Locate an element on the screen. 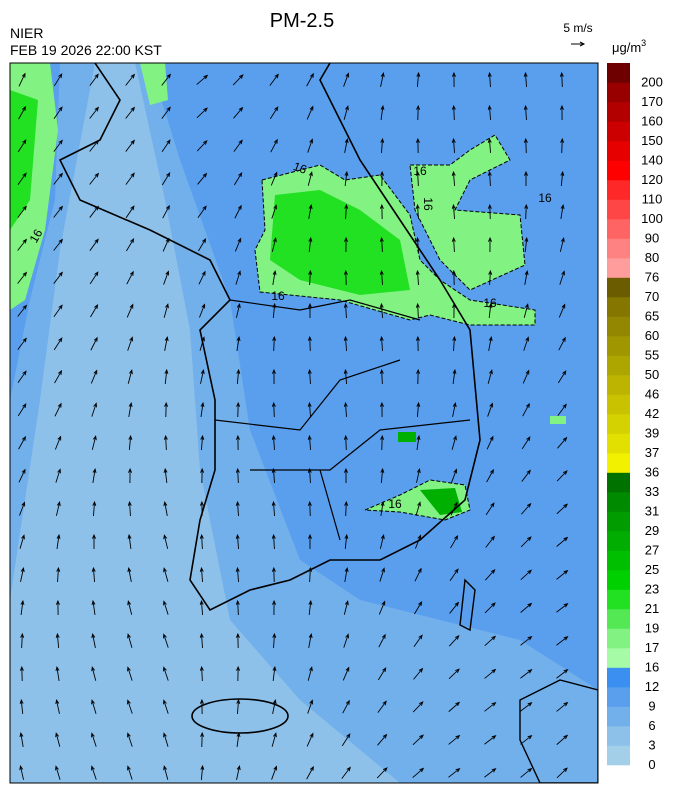 The image size is (673, 800). colorbar-label: 160 is located at coordinates (652, 121).